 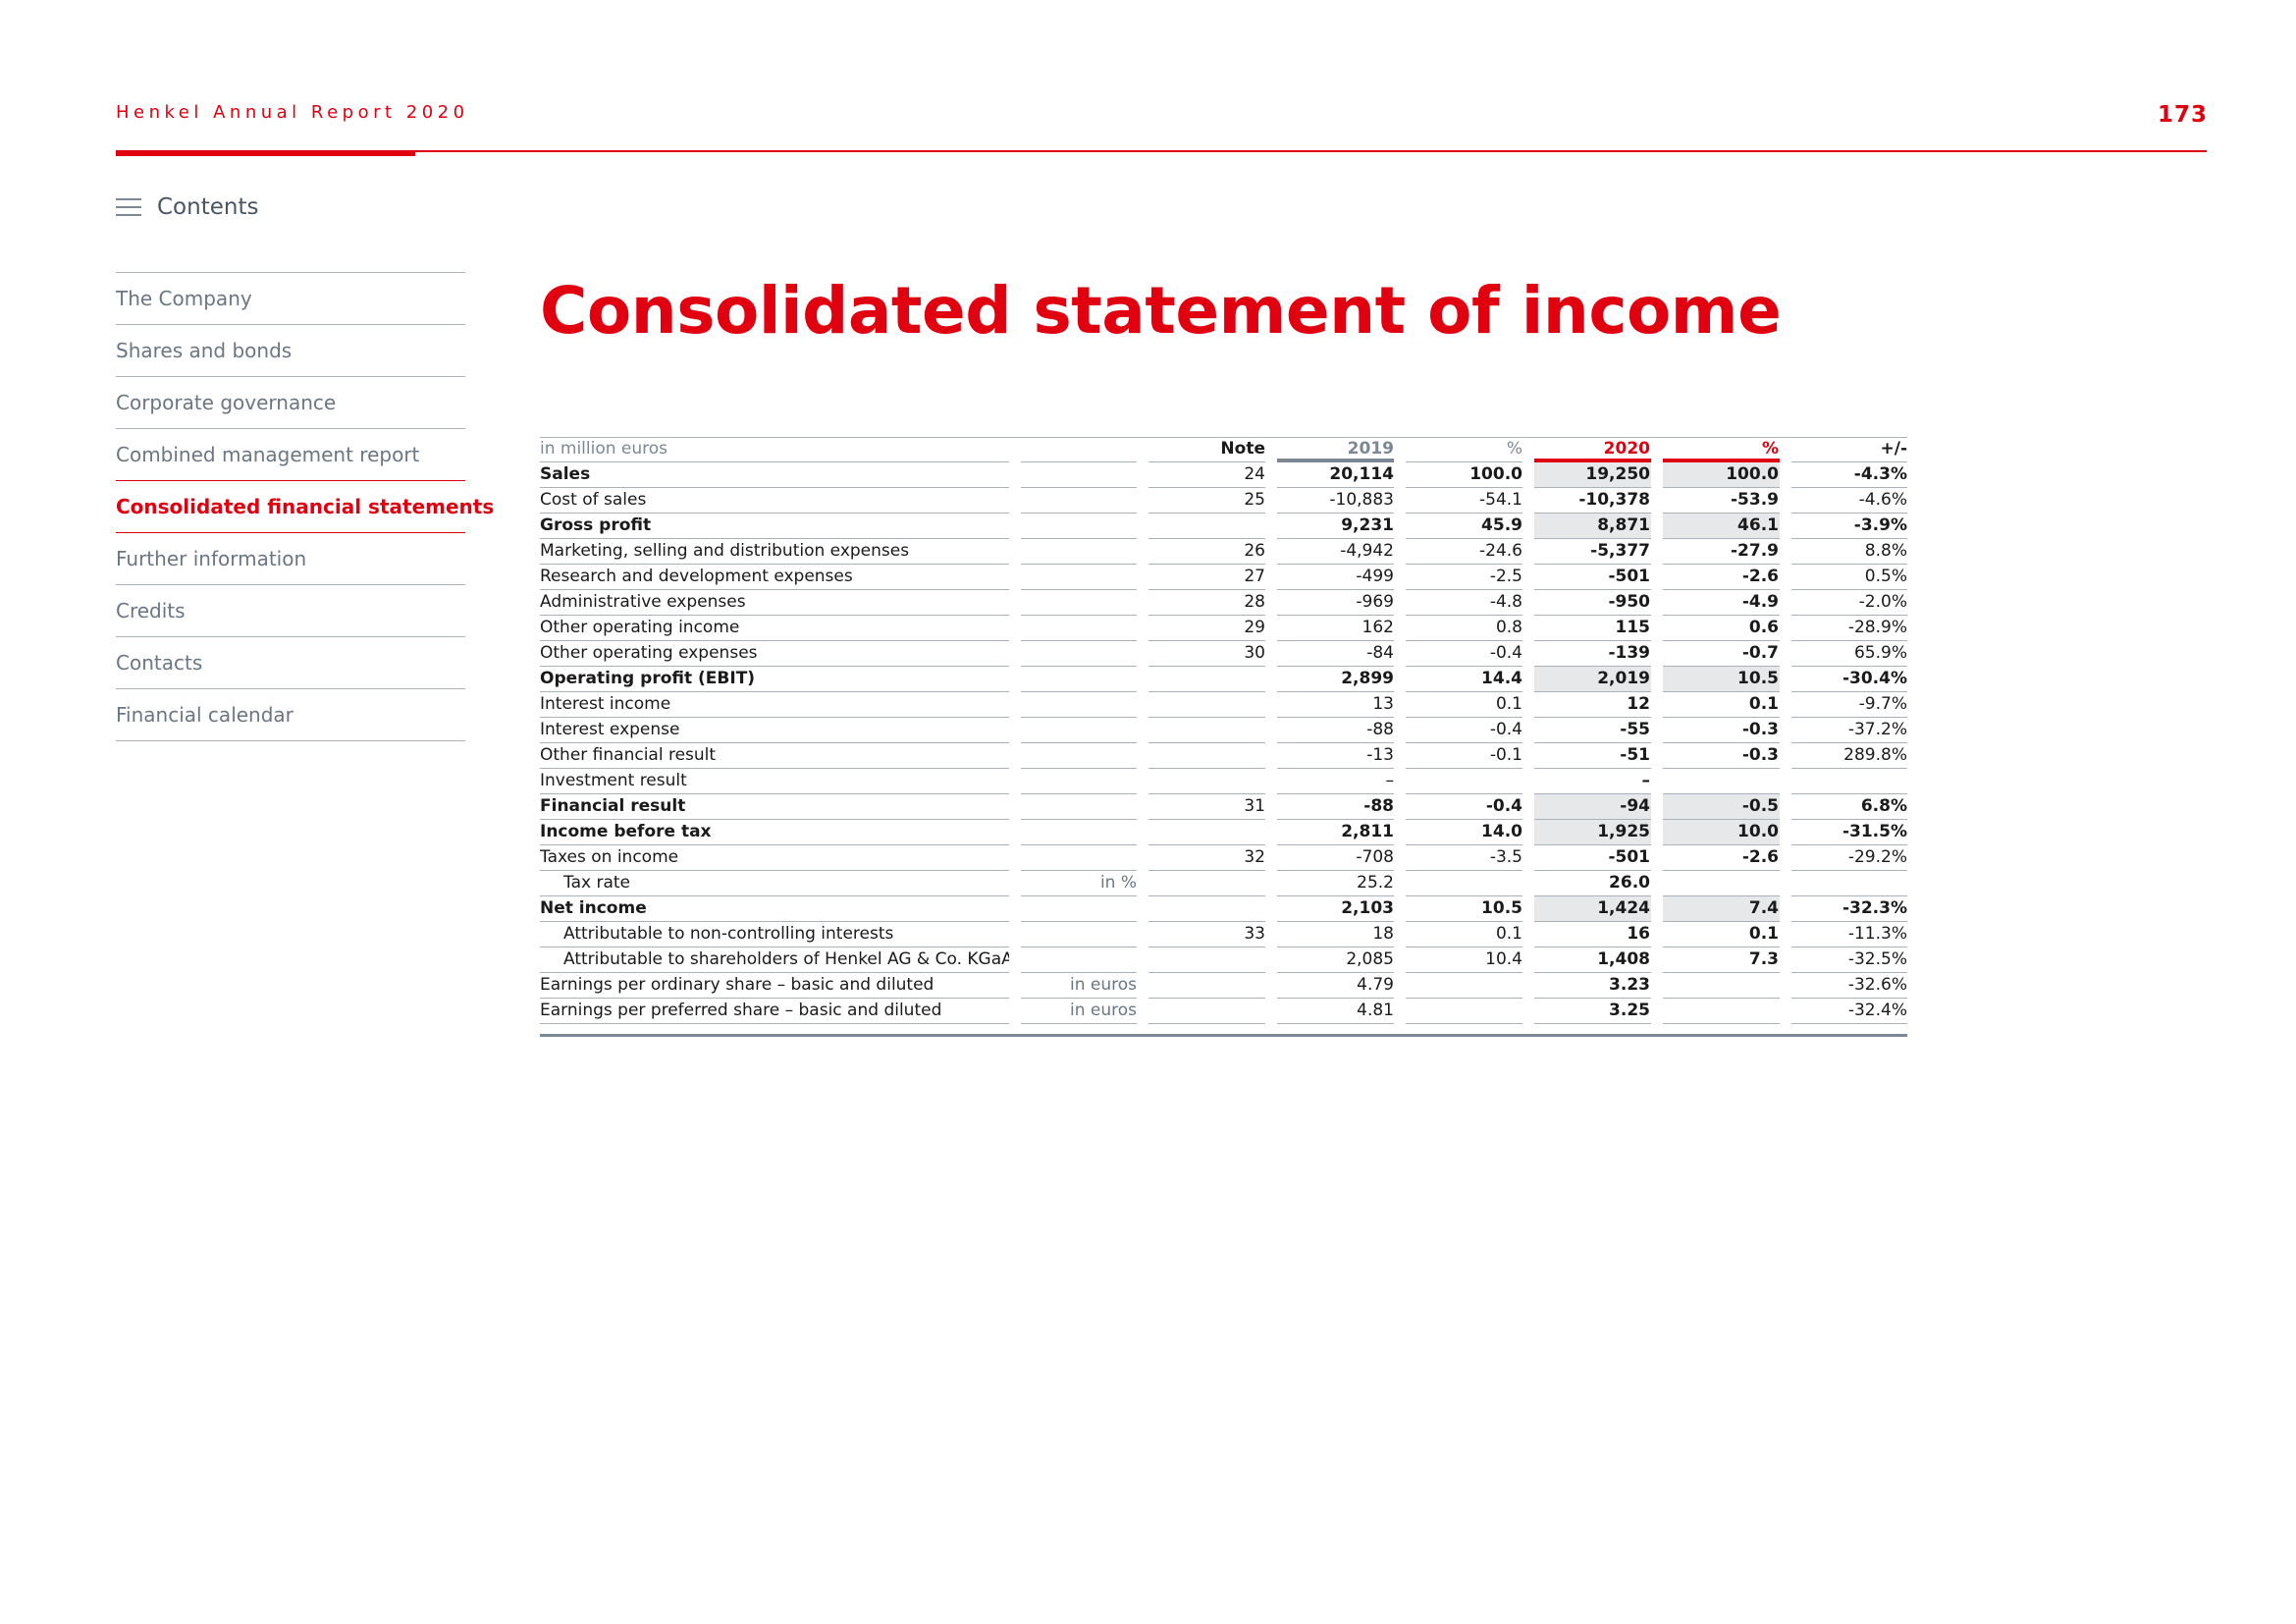 What do you see at coordinates (305, 506) in the screenshot?
I see `sidebar-item-consolidated-financial-statements: Consolidated financial statements` at bounding box center [305, 506].